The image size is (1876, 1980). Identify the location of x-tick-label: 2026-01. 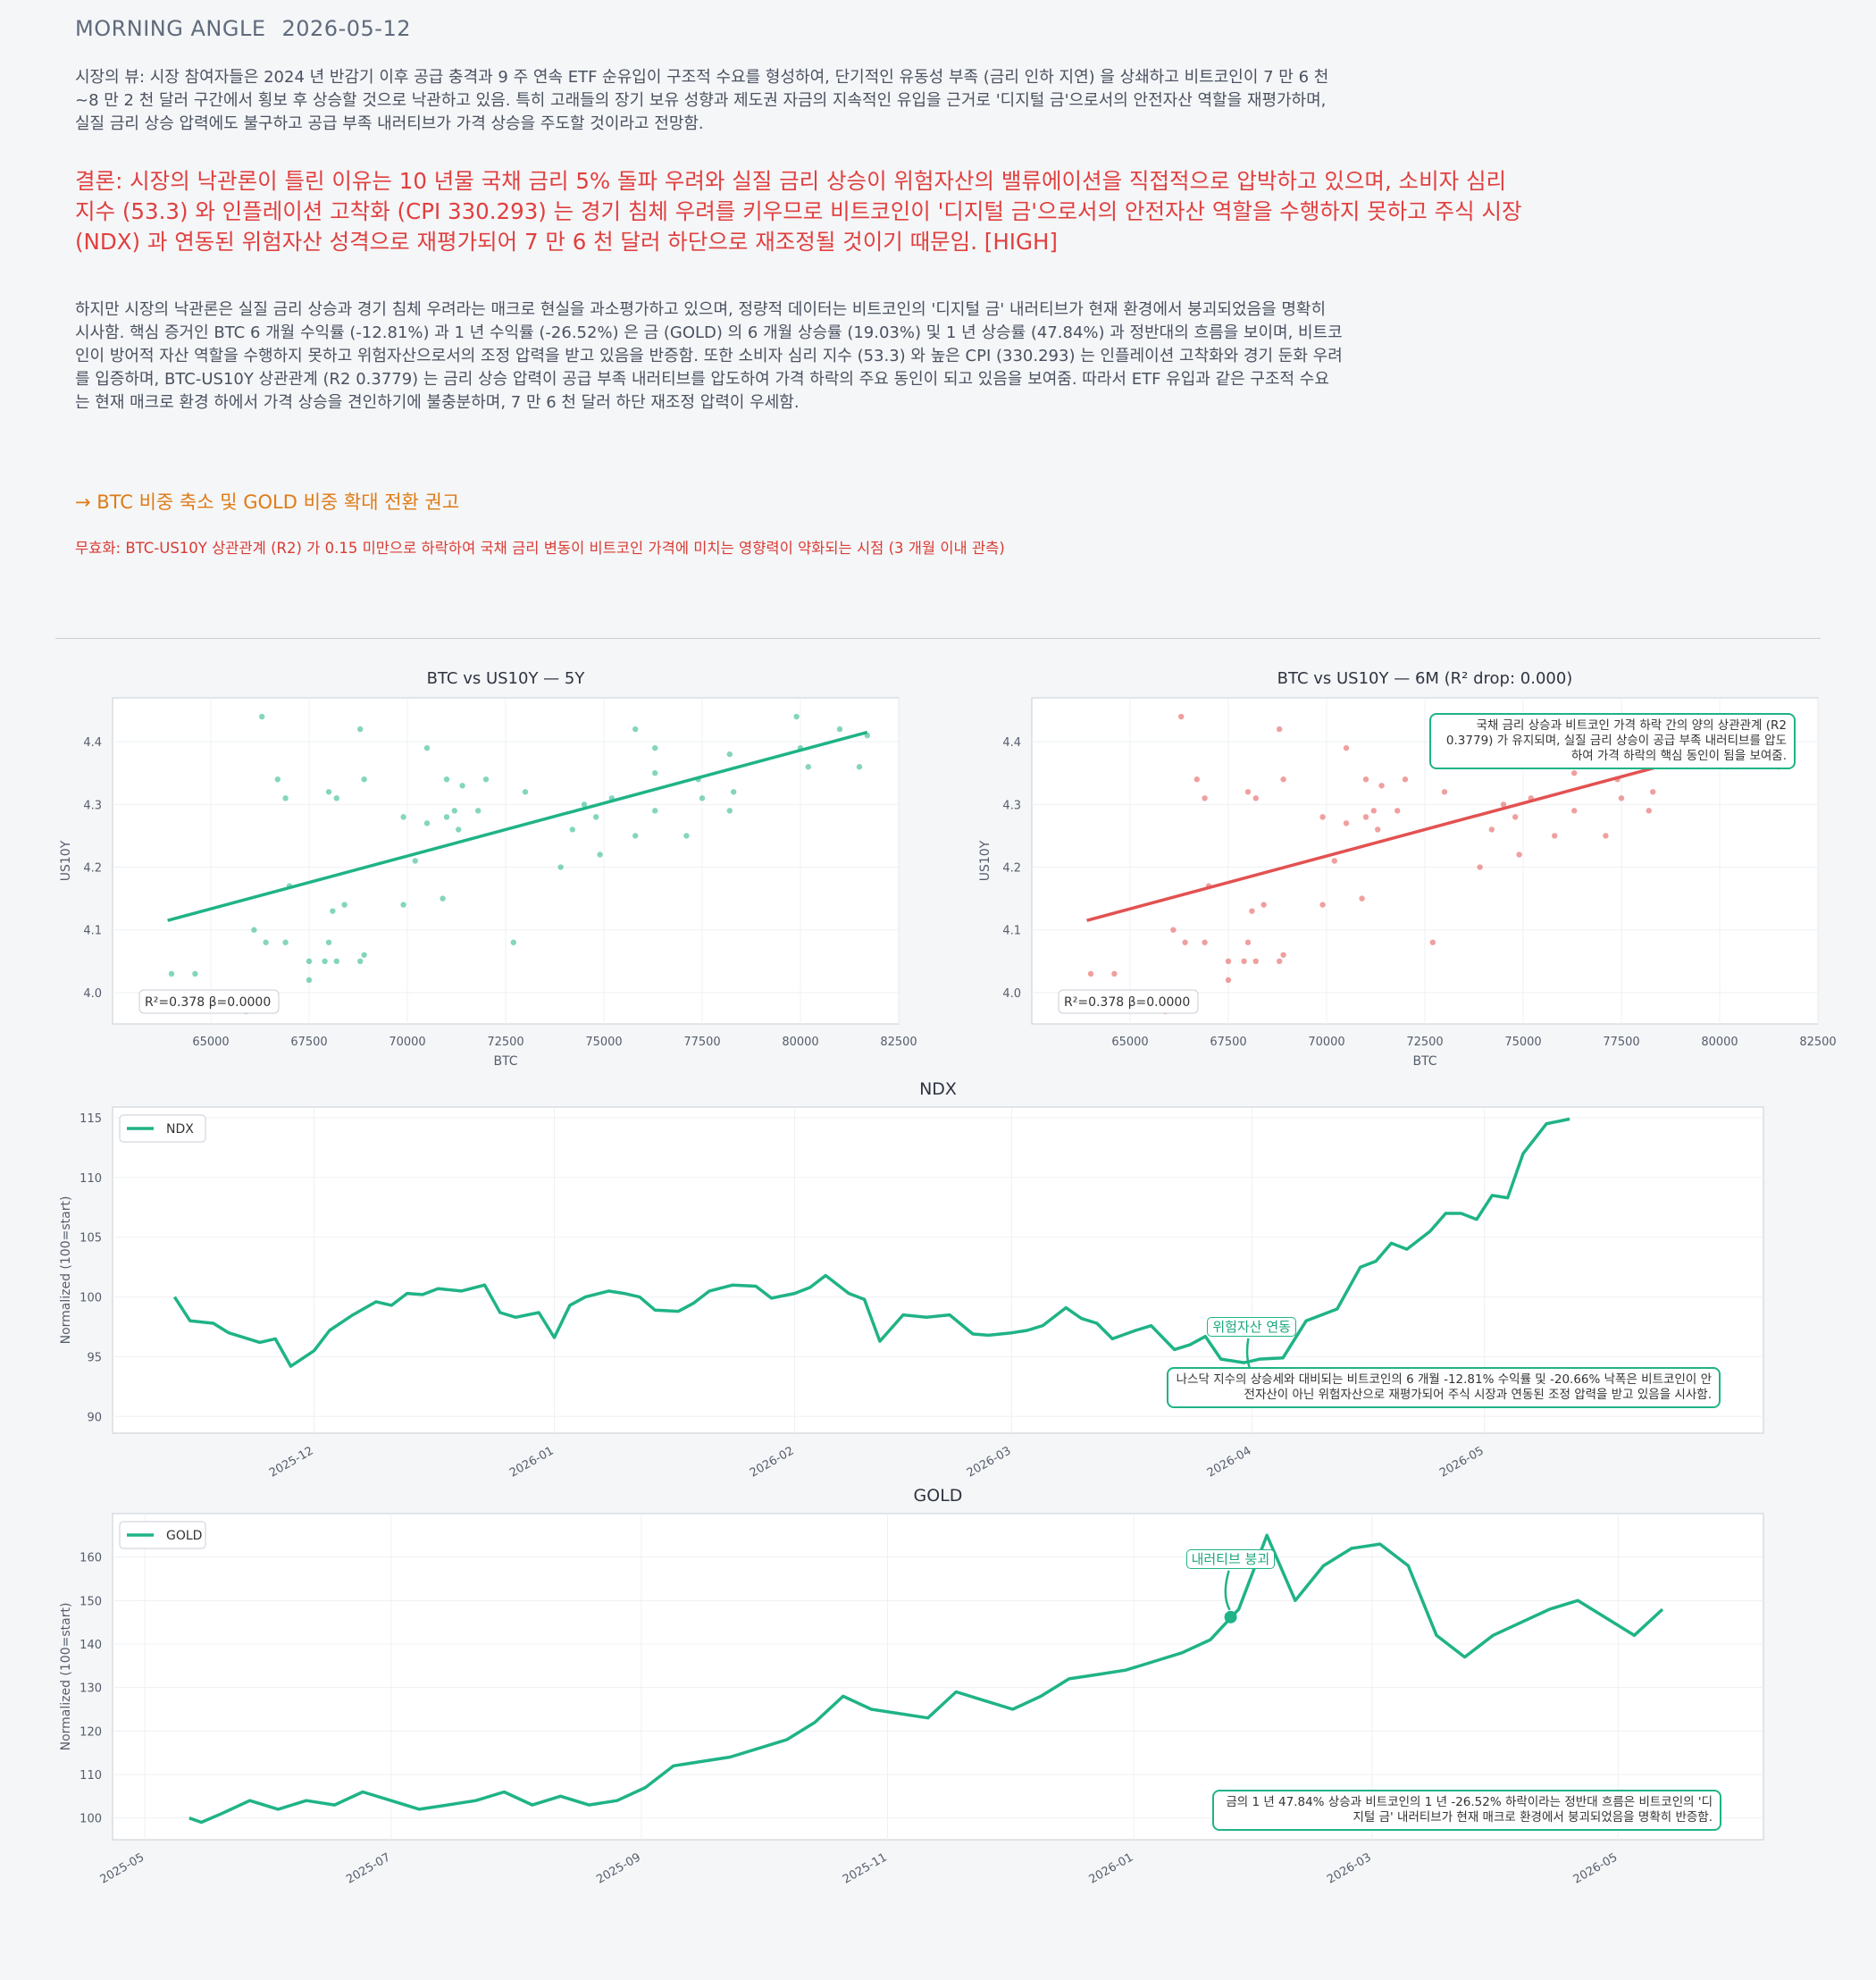
(1111, 1868).